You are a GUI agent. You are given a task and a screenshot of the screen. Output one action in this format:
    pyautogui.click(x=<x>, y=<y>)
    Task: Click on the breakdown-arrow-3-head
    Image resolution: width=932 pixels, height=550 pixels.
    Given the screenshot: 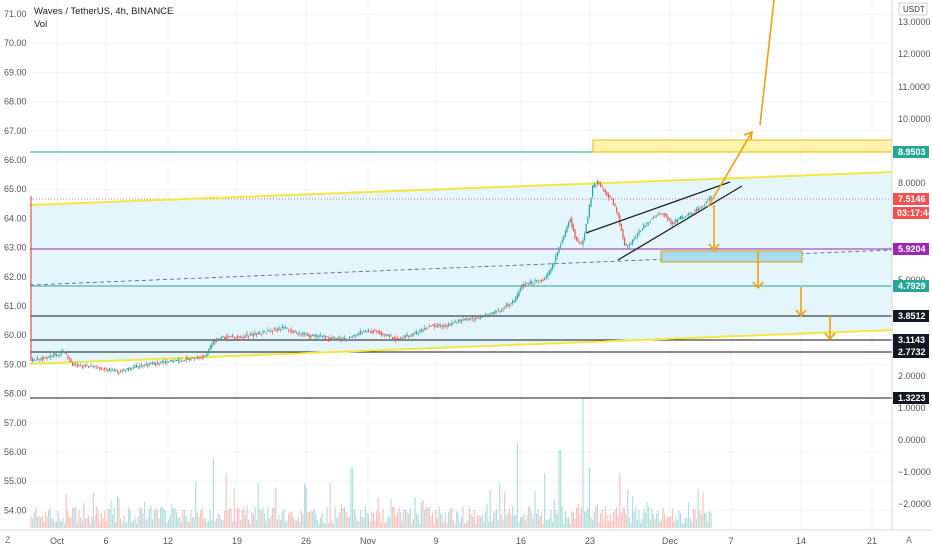 What is the action you would take?
    pyautogui.click(x=801, y=313)
    